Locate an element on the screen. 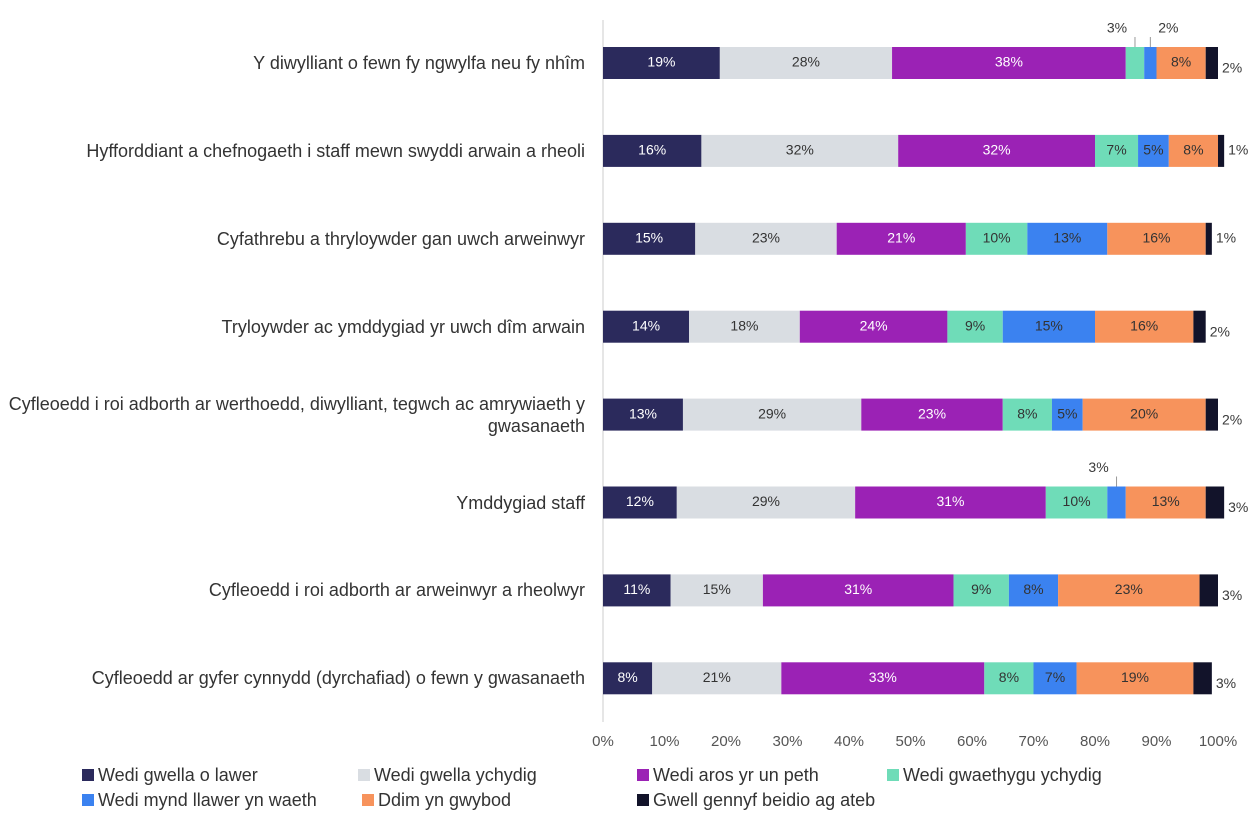  x-tick-label: 90% is located at coordinates (1156, 741).